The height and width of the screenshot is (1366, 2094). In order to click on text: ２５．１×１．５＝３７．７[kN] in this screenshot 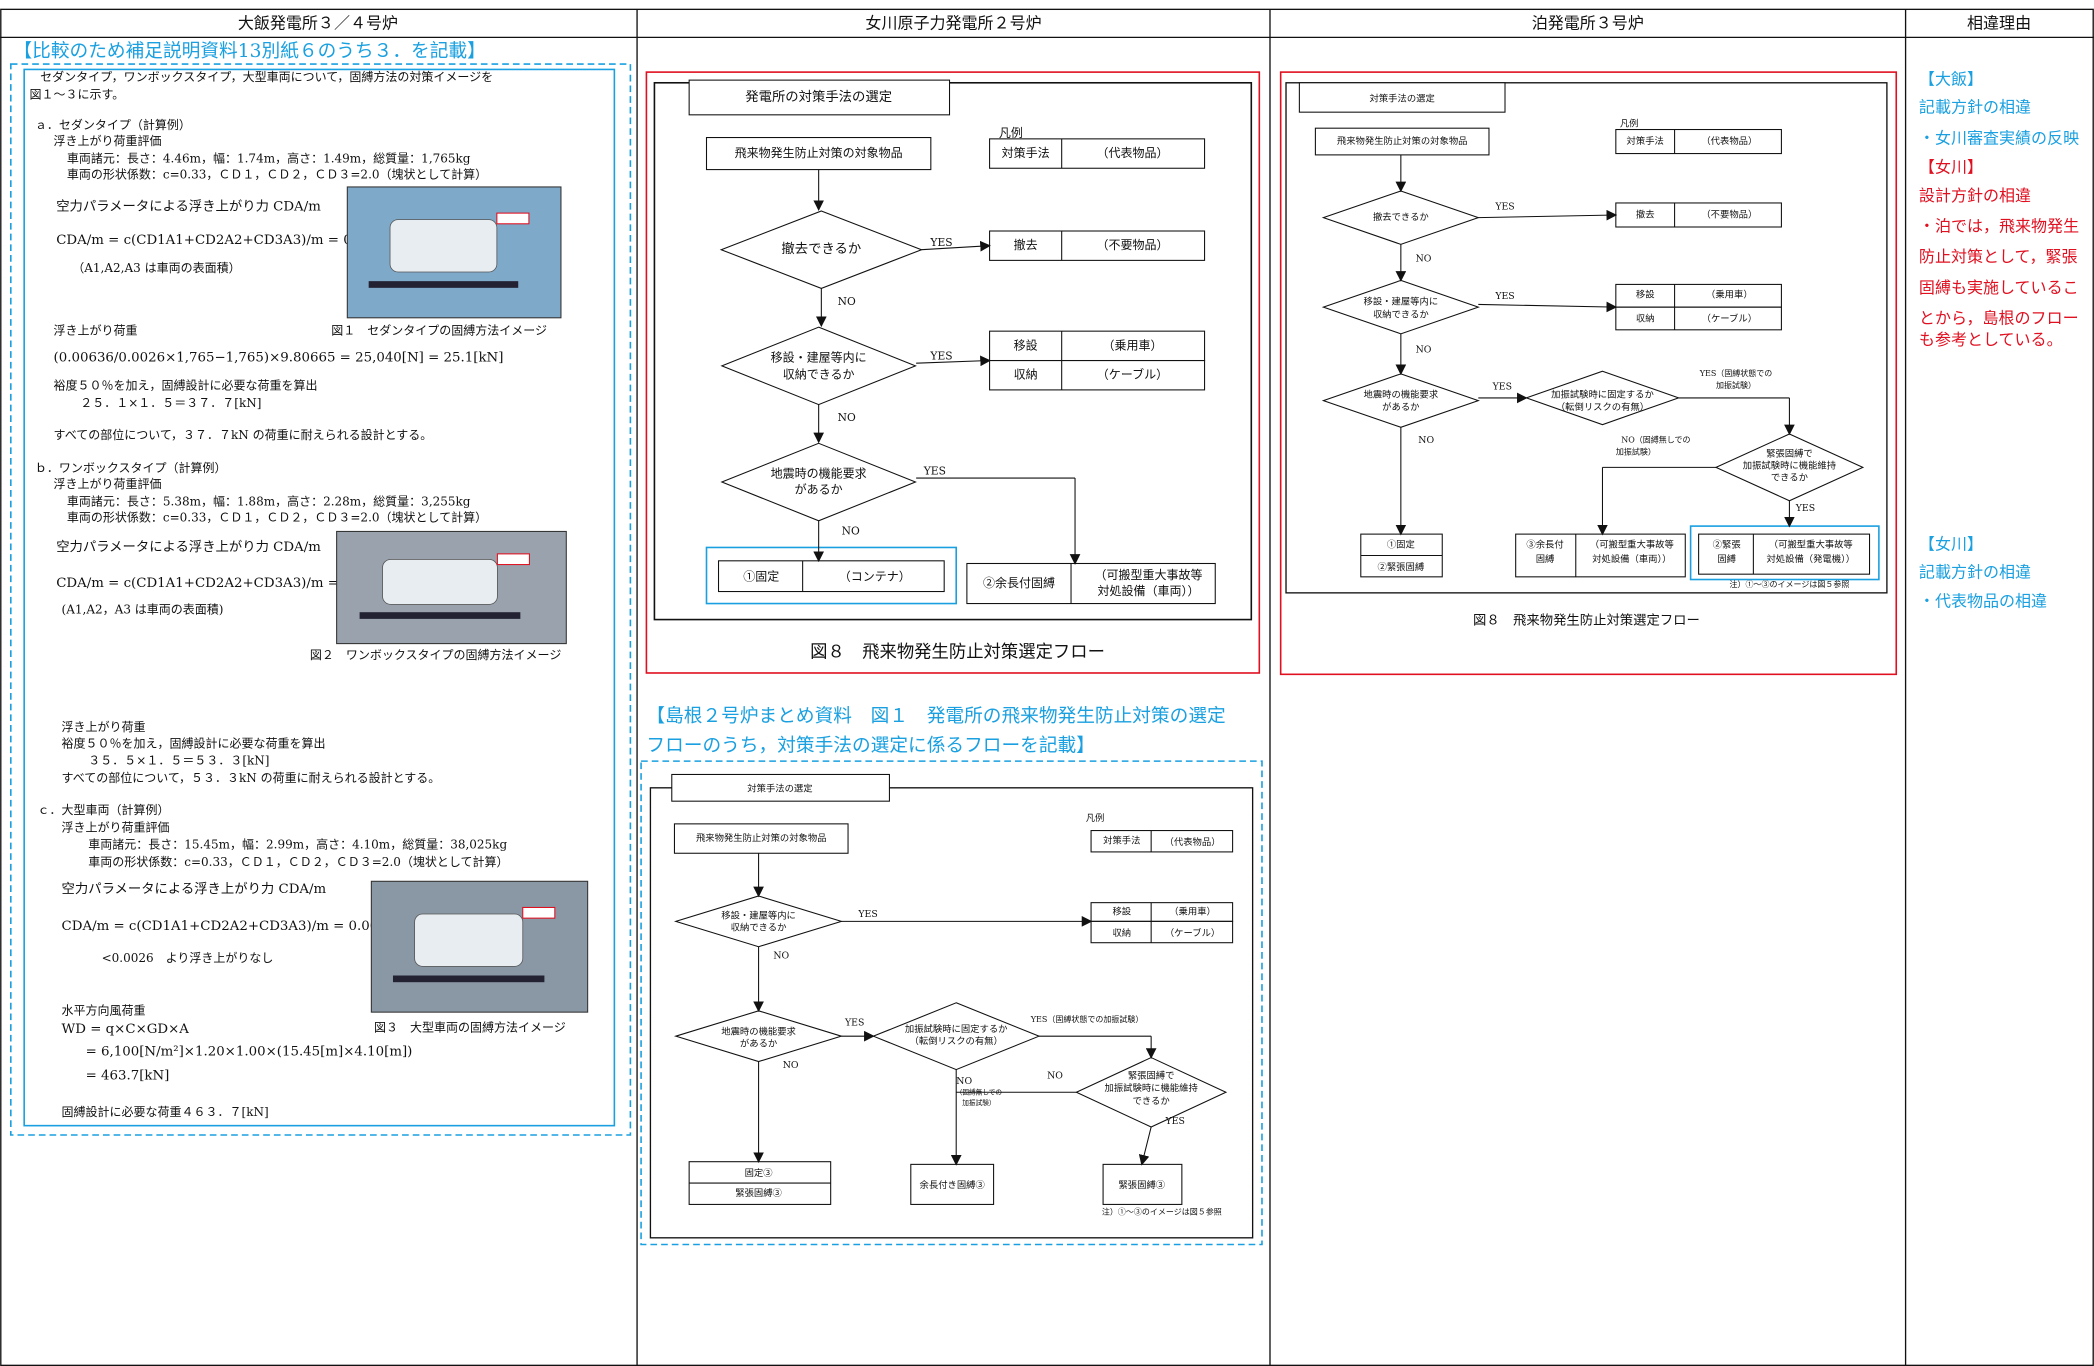, I will do `click(170, 403)`.